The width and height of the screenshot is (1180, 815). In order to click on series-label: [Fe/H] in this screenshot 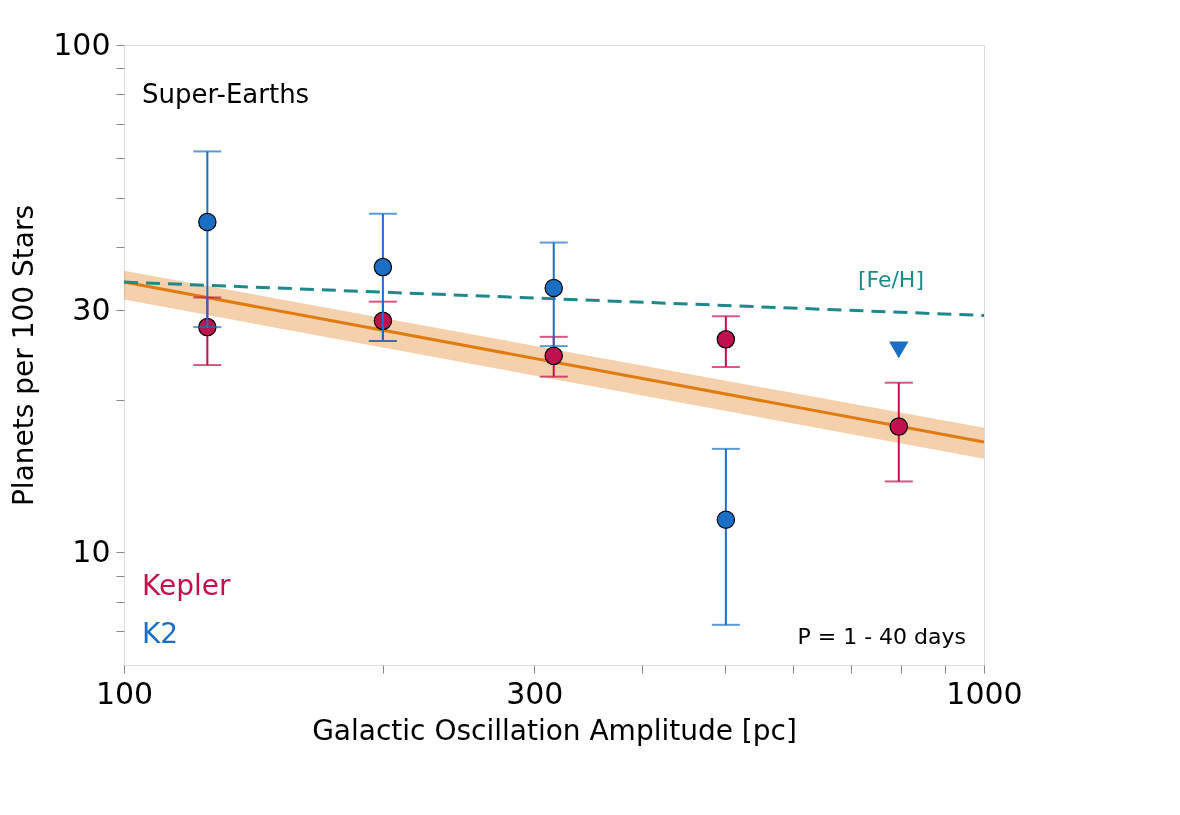, I will do `click(890, 279)`.